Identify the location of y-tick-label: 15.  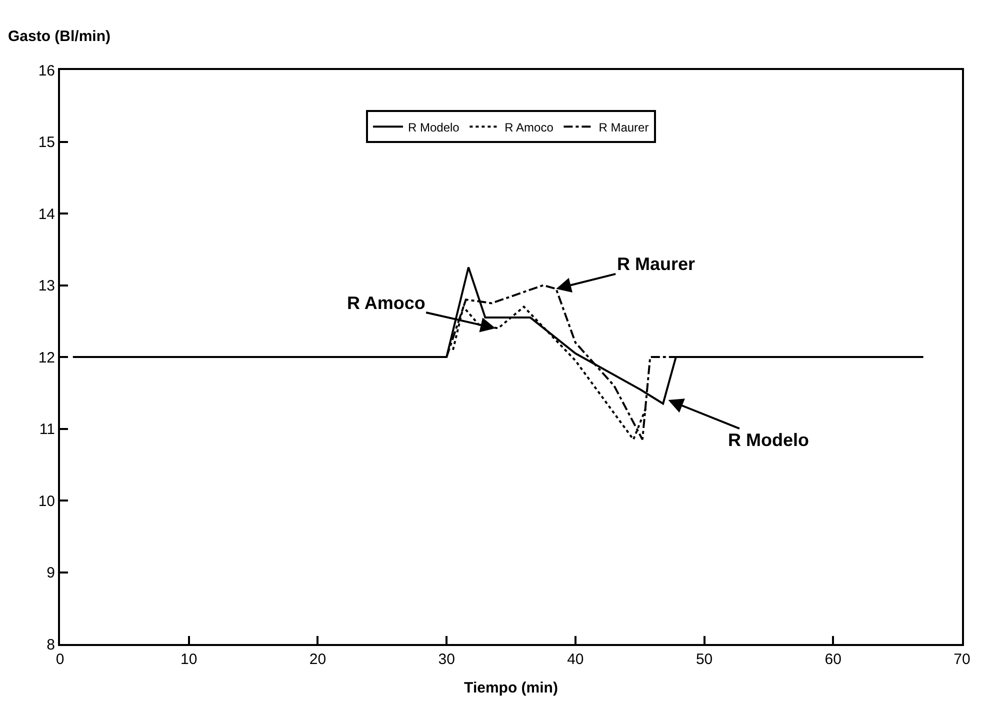
(46, 142).